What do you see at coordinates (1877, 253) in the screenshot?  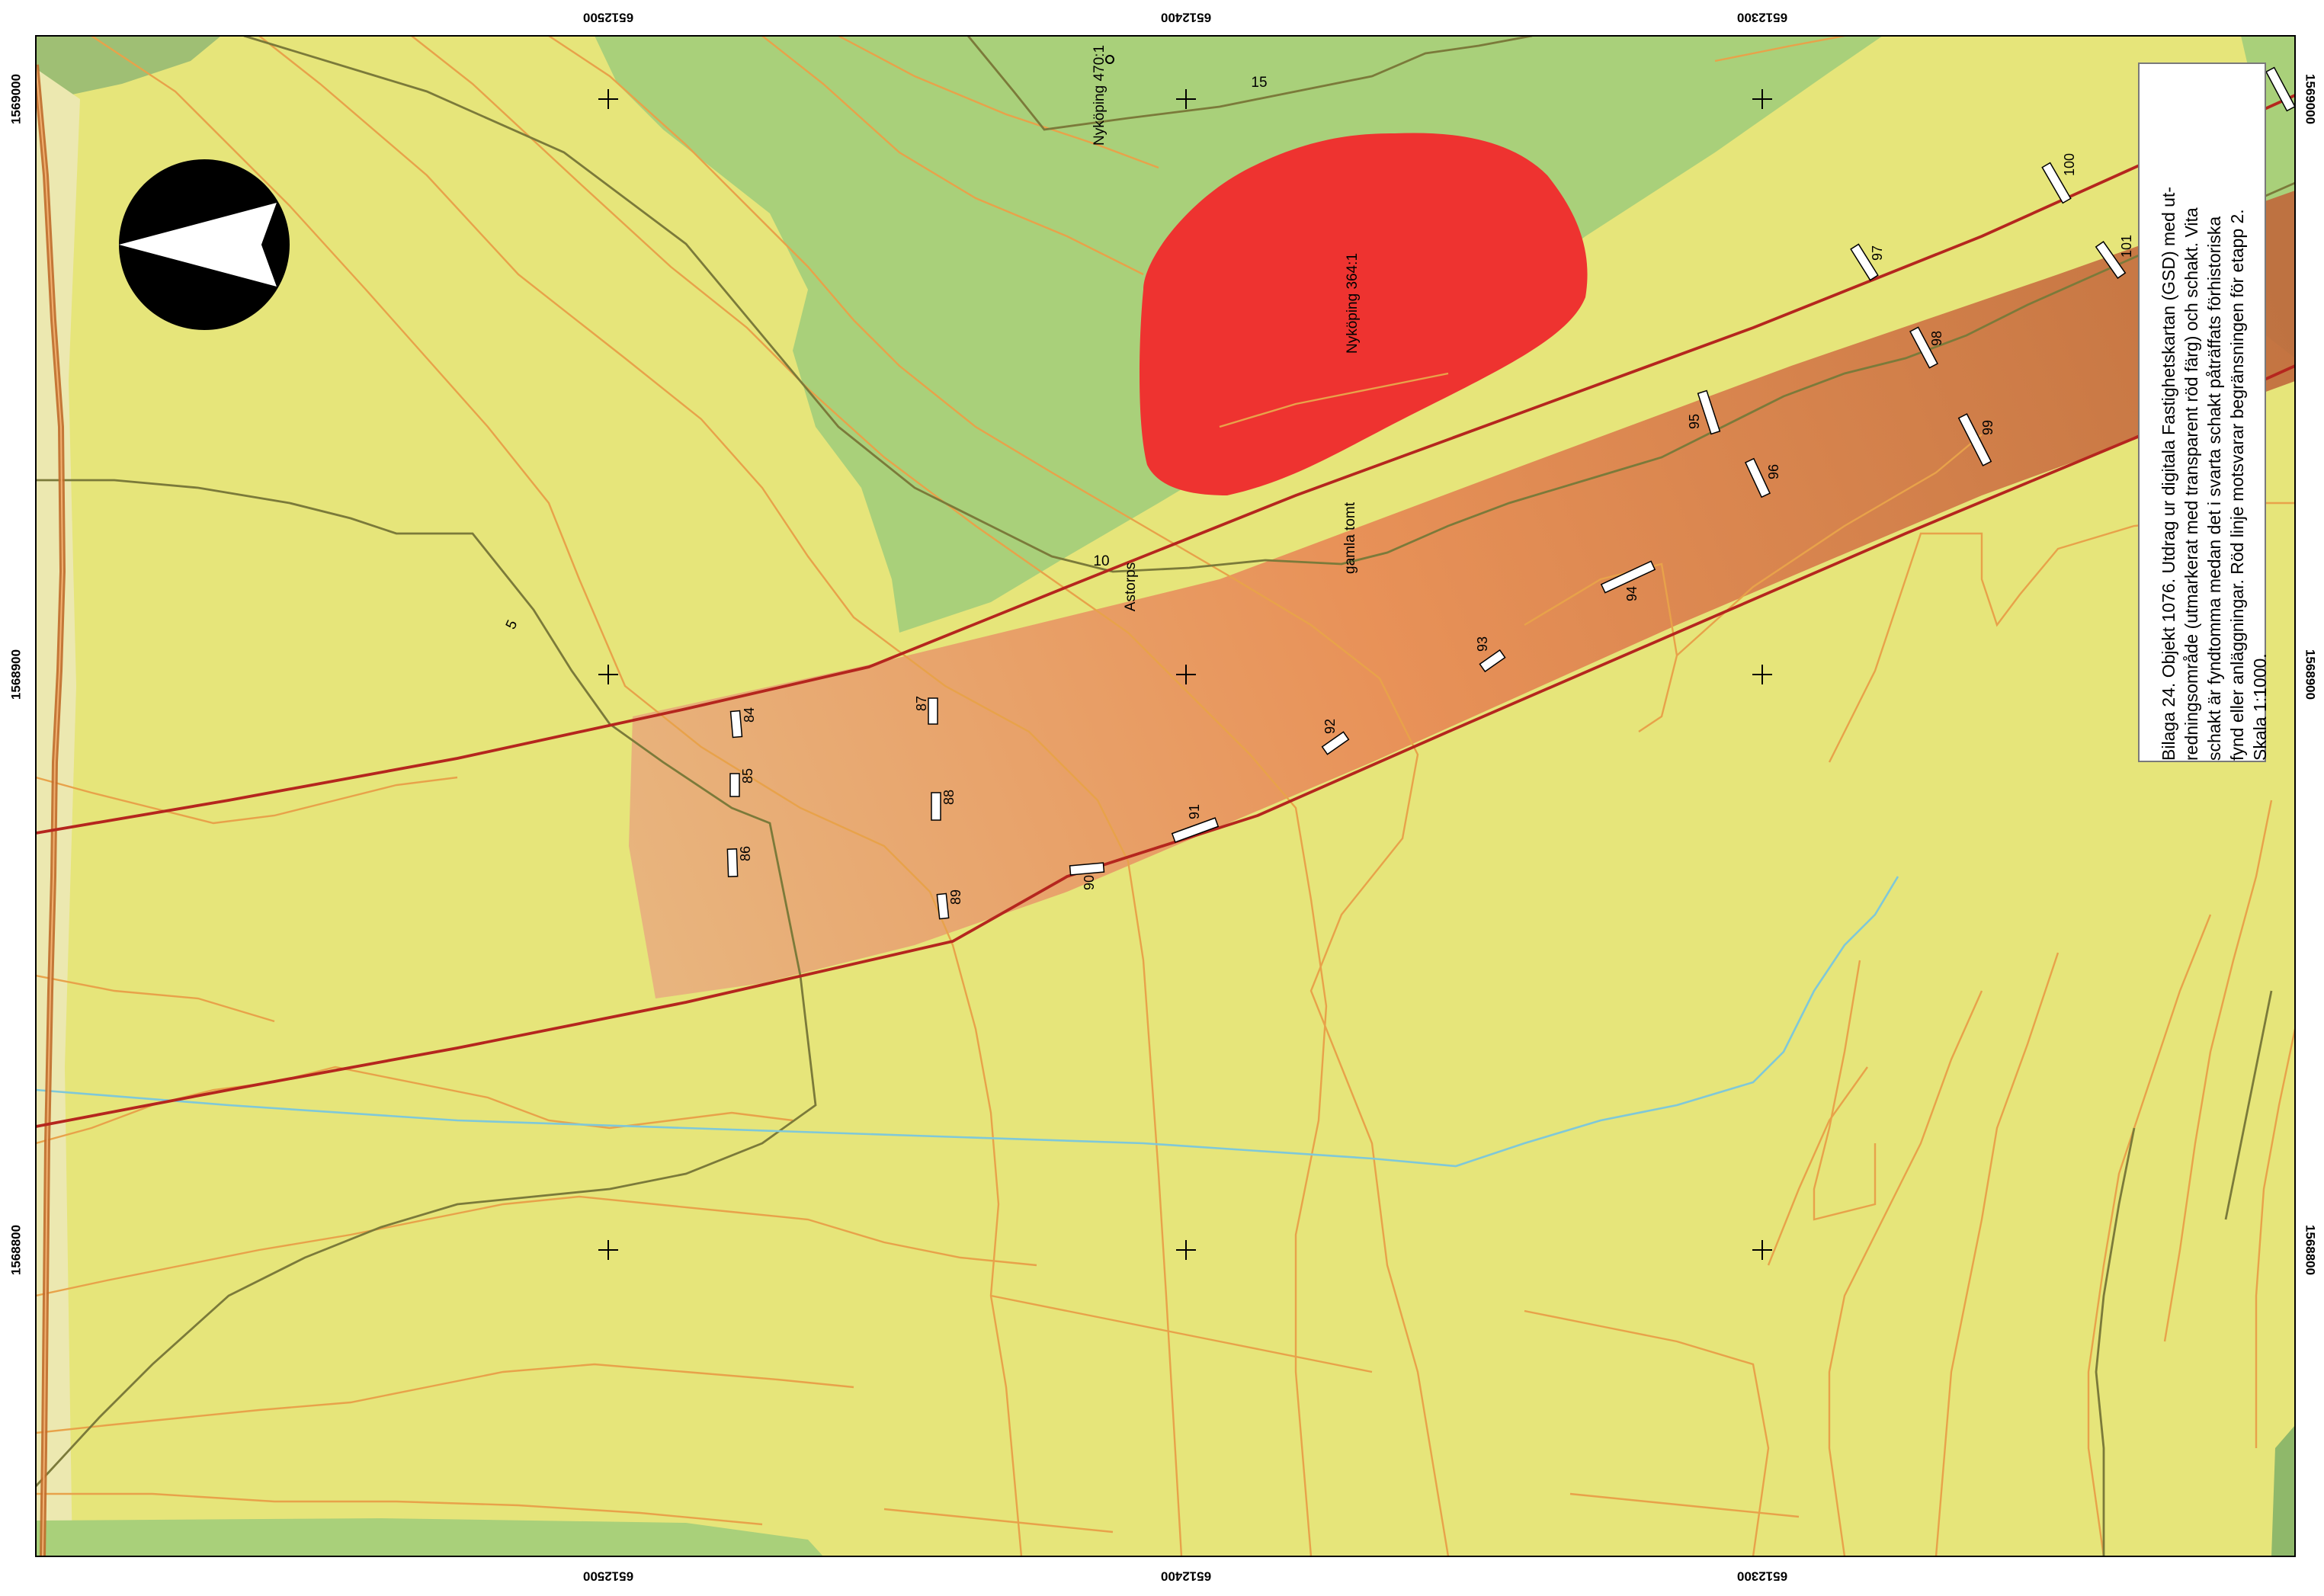 I see `trench-label-97: 97` at bounding box center [1877, 253].